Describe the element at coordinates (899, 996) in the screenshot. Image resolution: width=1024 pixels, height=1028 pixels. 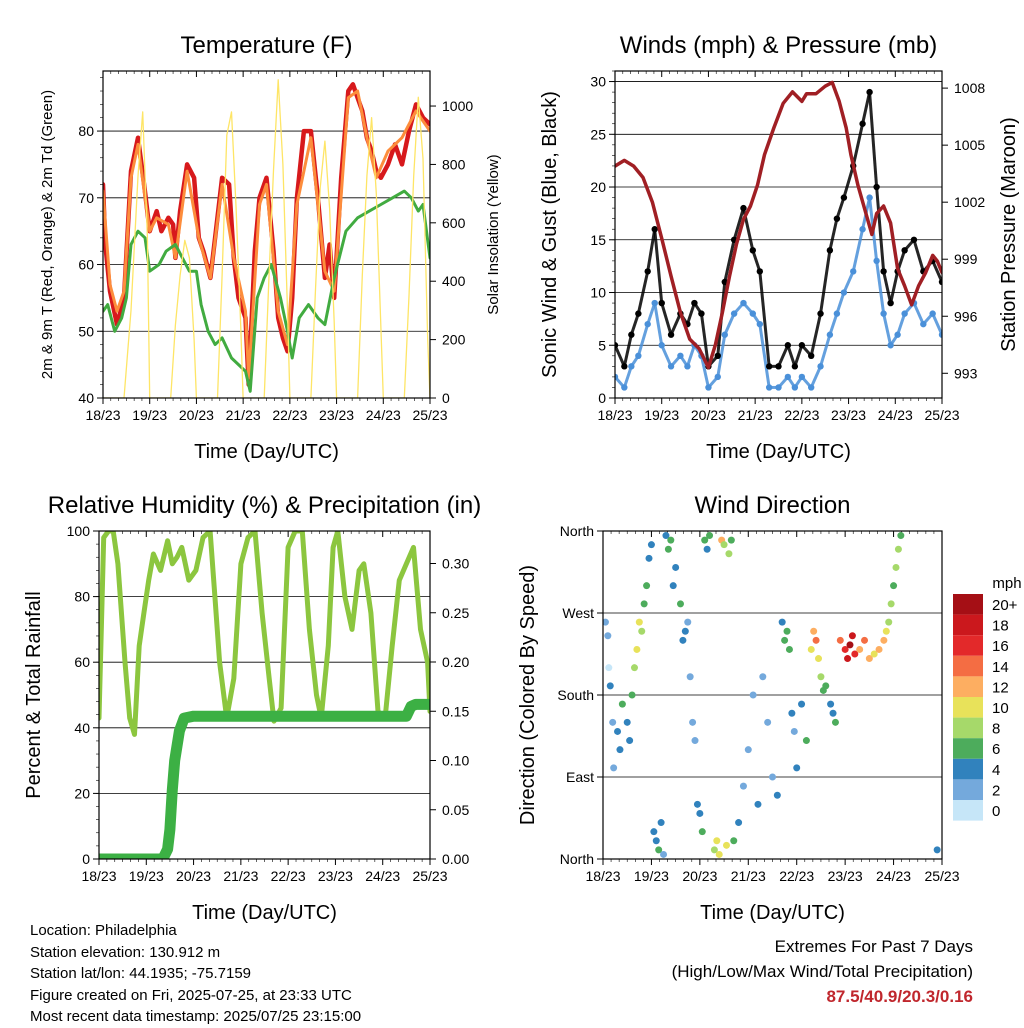
I see `extremes-values: 87.5/40.9/20.3/0.16` at that location.